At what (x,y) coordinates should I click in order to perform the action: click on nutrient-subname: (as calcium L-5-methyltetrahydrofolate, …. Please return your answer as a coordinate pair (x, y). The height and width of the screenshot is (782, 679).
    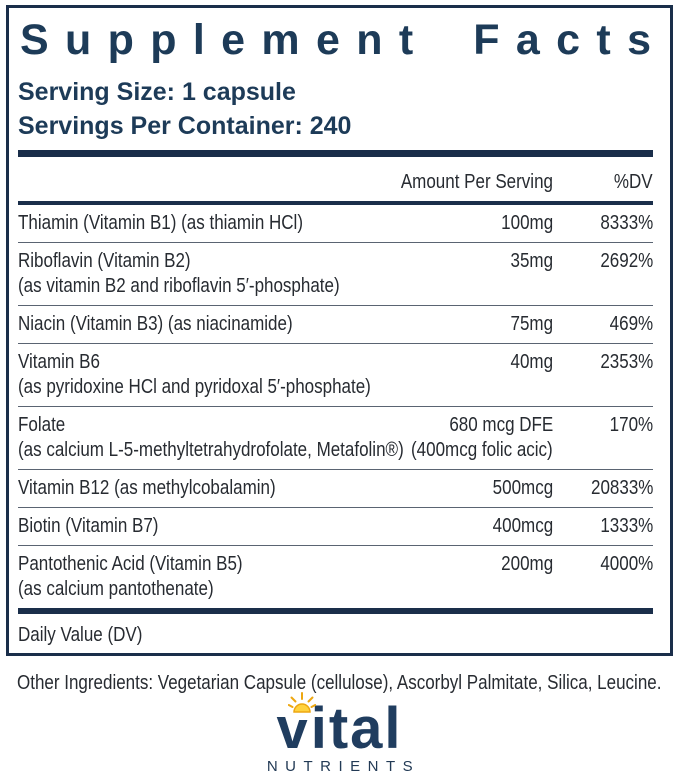
    Looking at the image, I should click on (211, 450).